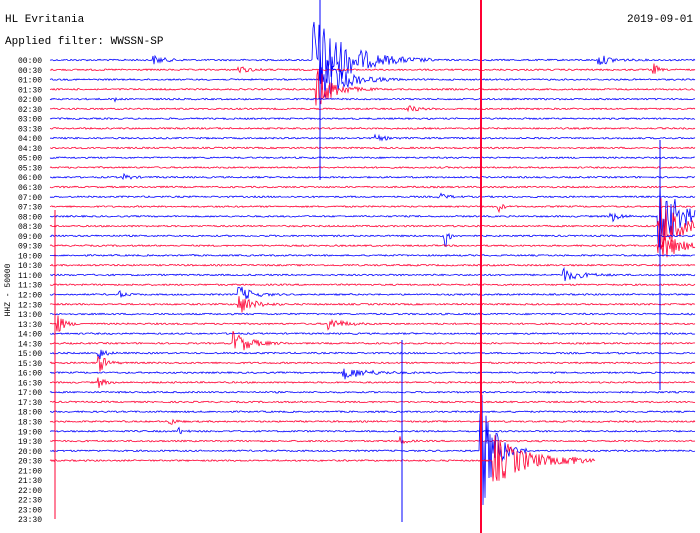 Image resolution: width=700 pixels, height=533 pixels. What do you see at coordinates (30, 110) in the screenshot?
I see `time-label: 02:30` at bounding box center [30, 110].